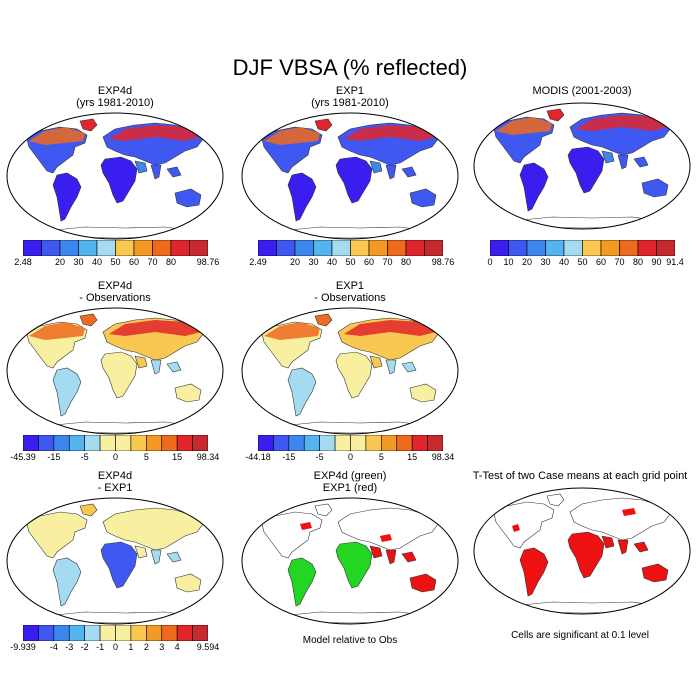 This screenshot has width=700, height=700. Describe the element at coordinates (23, 457) in the screenshot. I see `colorbar-tick-label: -45.39` at that location.